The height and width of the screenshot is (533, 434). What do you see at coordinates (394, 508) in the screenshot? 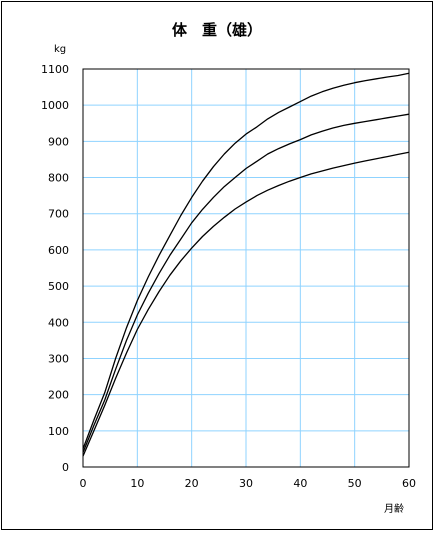
I see `x-axis-unit: 月齢` at bounding box center [394, 508].